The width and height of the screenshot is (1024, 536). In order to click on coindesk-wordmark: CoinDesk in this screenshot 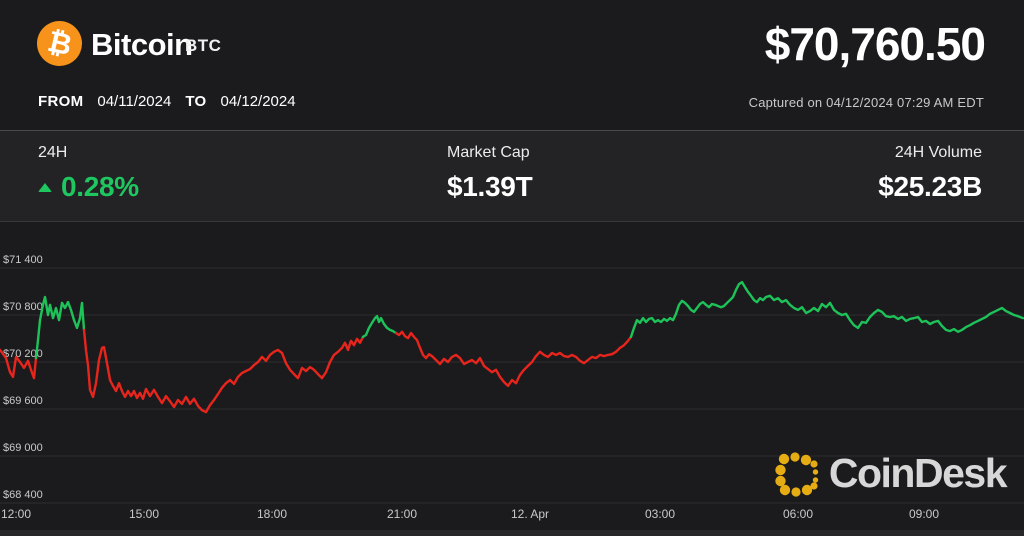, I will do `click(918, 473)`.